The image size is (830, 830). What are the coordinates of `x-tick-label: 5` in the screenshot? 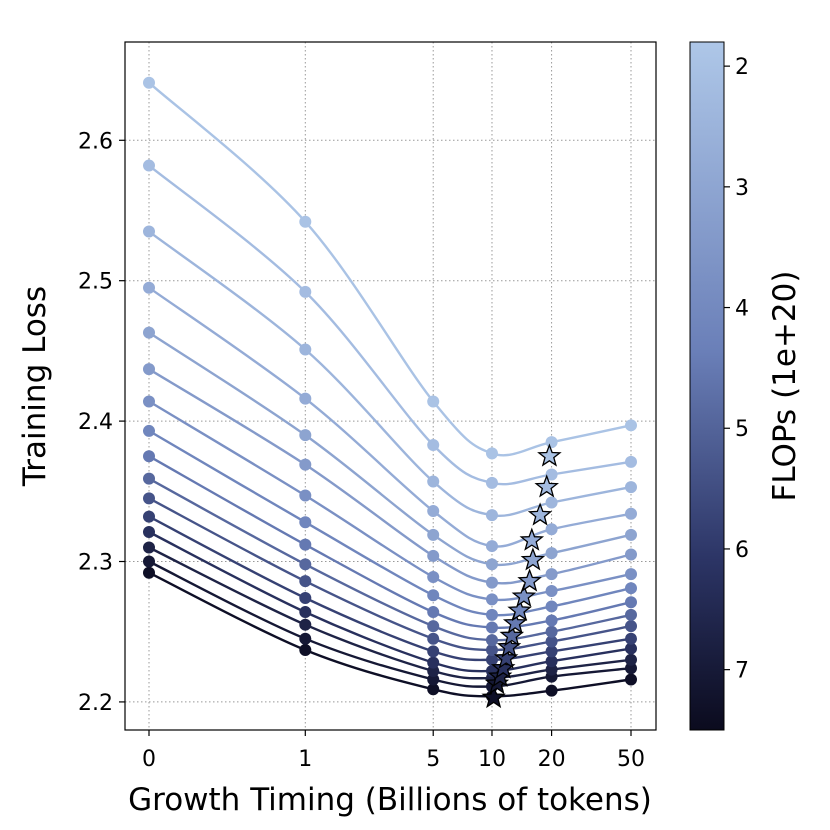 It's located at (433, 759).